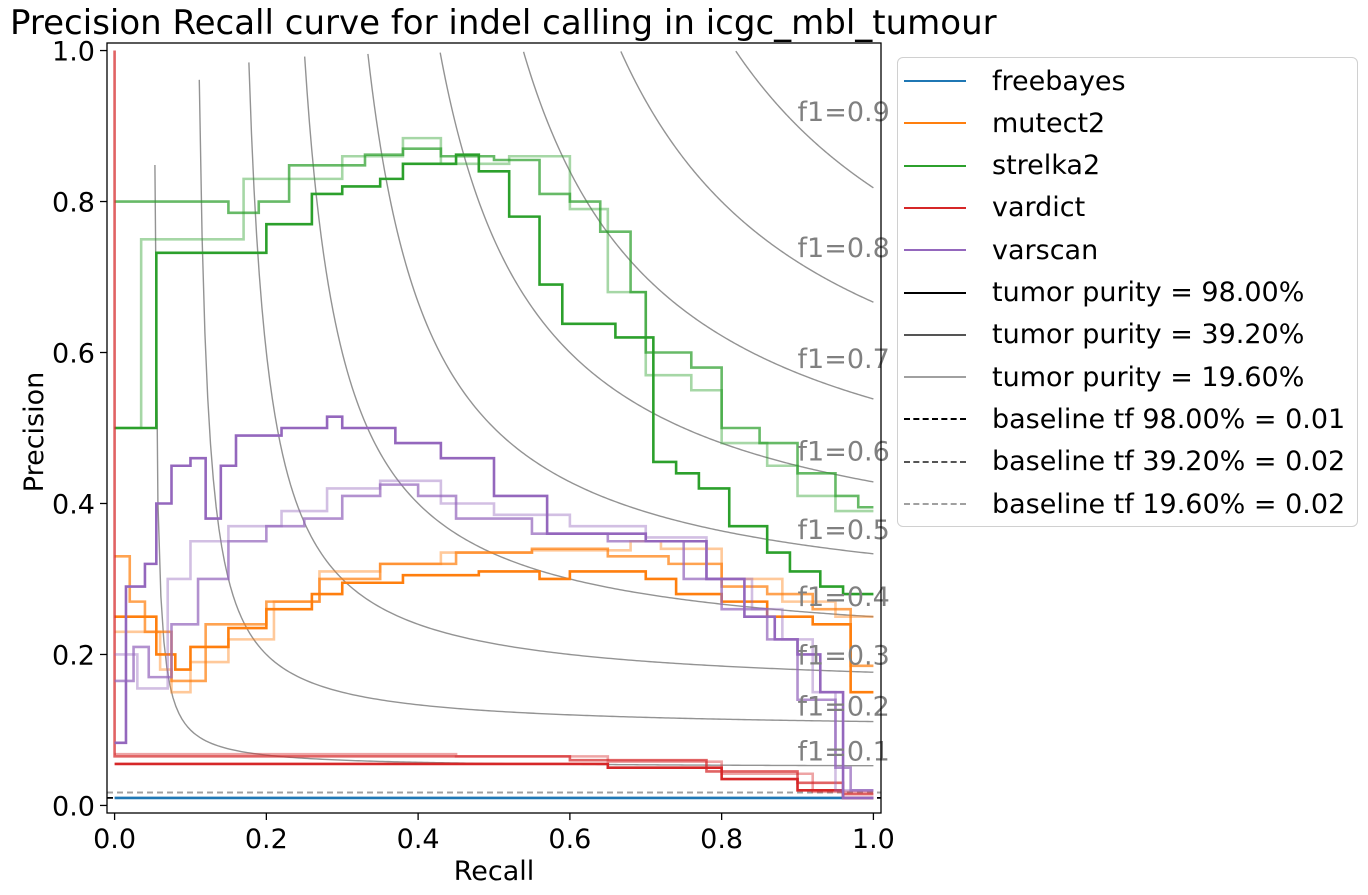  Describe the element at coordinates (1169, 462) in the screenshot. I see `legend-label: baseline tf 39.20% = 0.02` at that location.